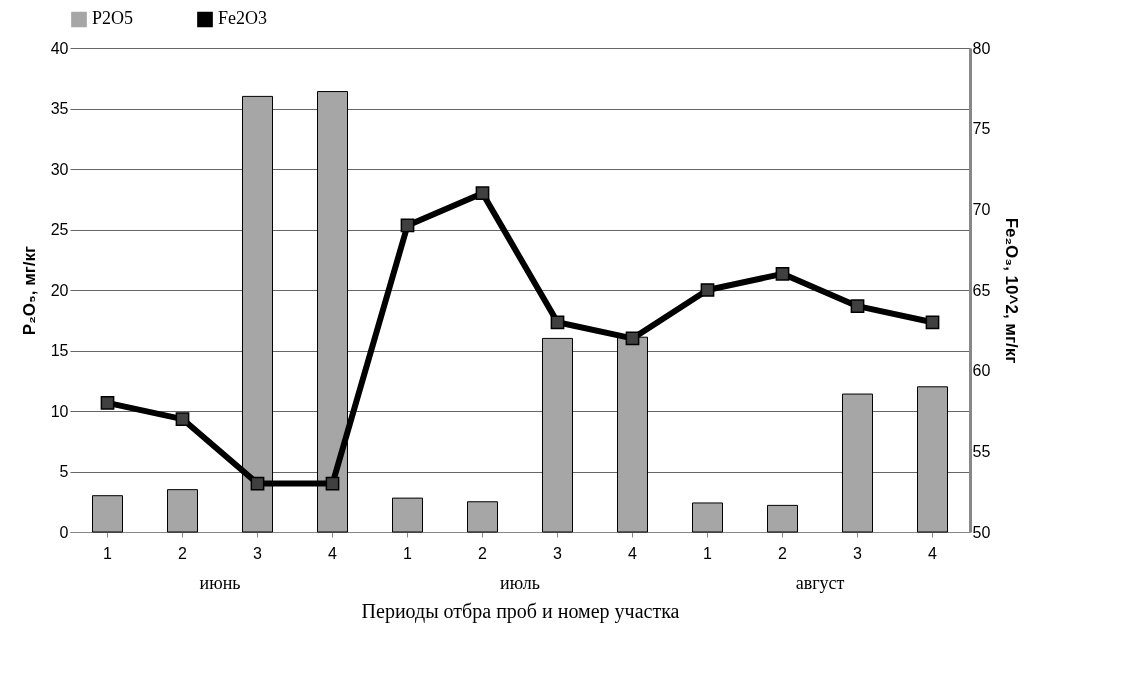 The height and width of the screenshot is (682, 1148). I want to click on y-tick-label: 10, so click(59, 411).